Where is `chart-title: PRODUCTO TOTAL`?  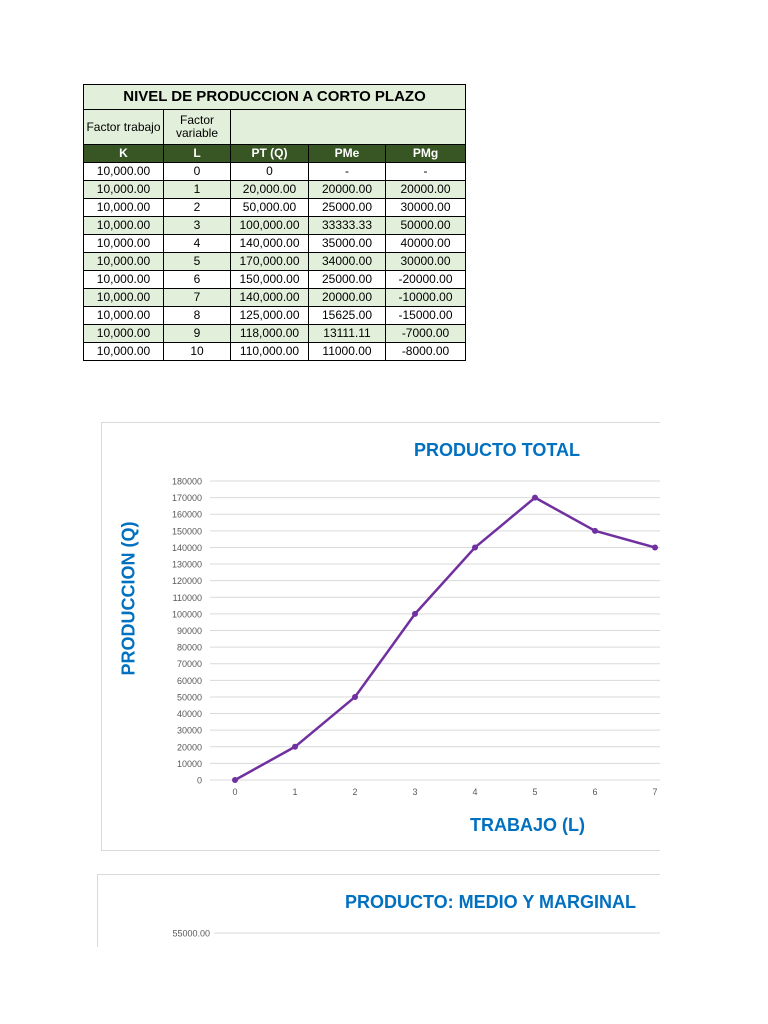
chart-title: PRODUCTO TOTAL is located at coordinates (497, 450).